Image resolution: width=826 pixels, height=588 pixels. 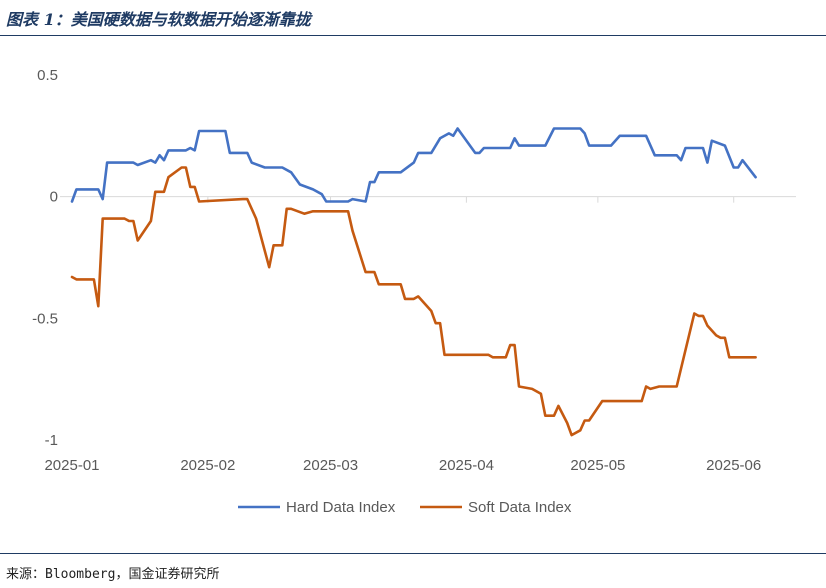 What do you see at coordinates (45, 318) in the screenshot?
I see `y-tick-label: -0.5` at bounding box center [45, 318].